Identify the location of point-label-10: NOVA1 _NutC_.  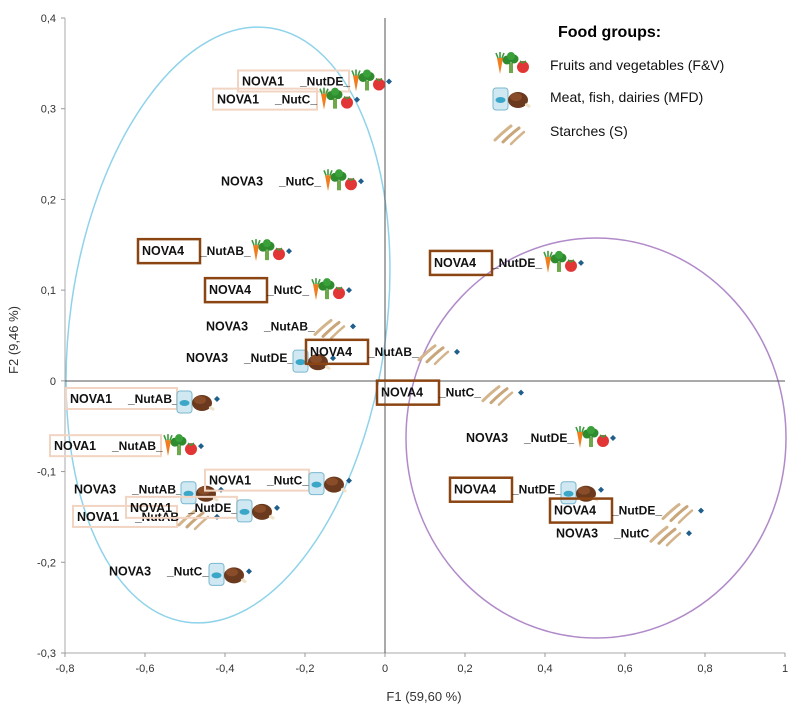
(275, 482).